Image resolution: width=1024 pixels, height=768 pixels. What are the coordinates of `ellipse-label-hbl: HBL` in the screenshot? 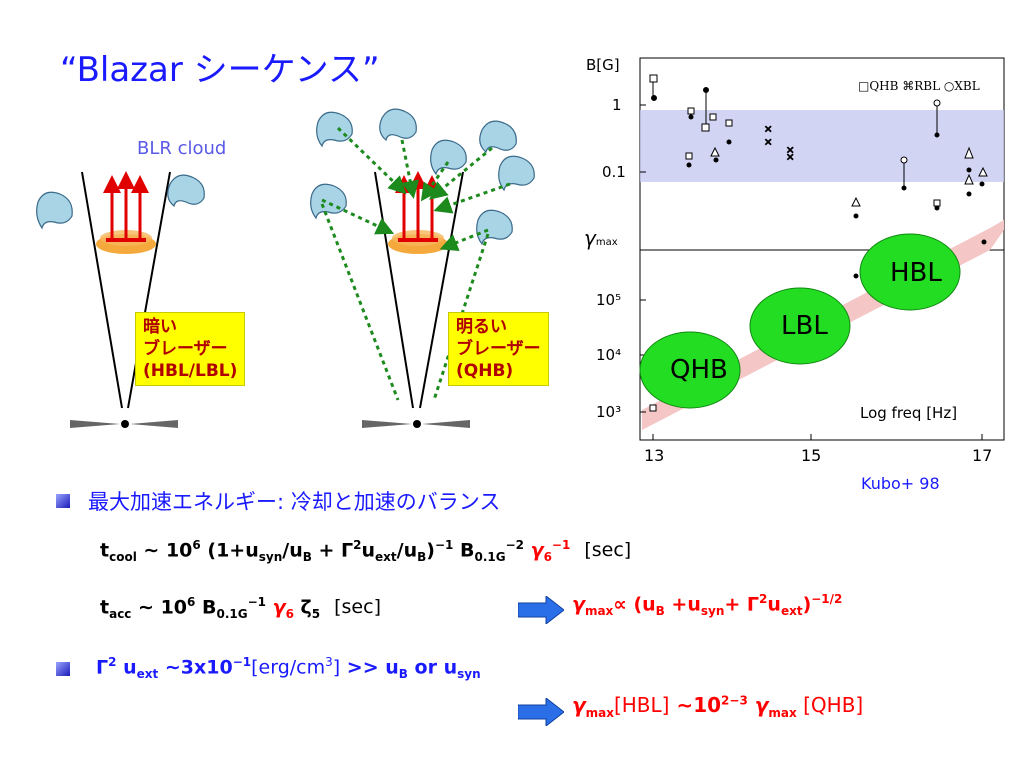 It's located at (916, 273).